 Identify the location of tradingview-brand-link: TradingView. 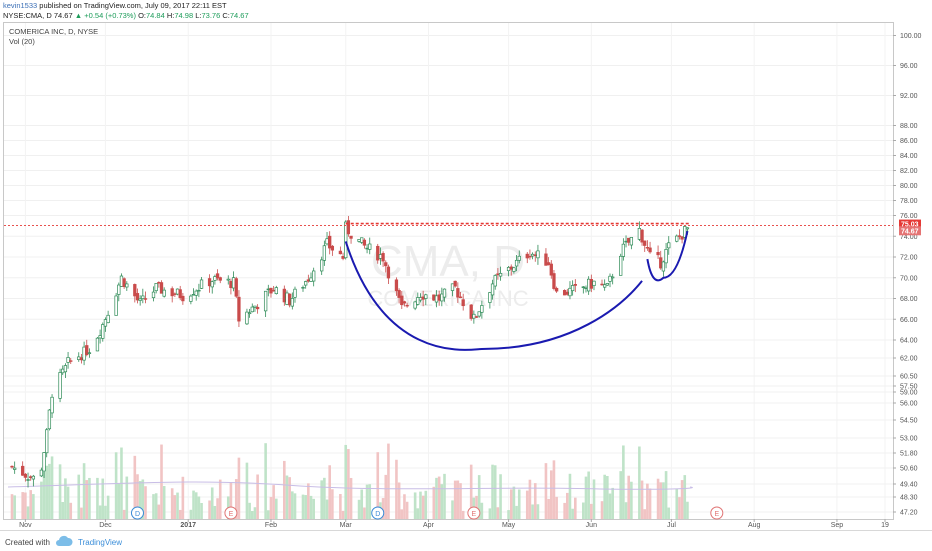
(100, 542).